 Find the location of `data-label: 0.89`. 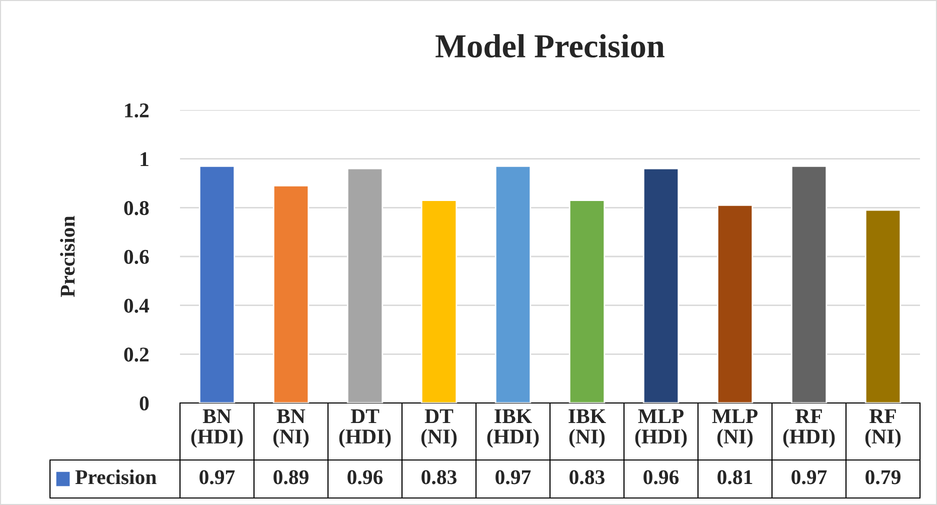

data-label: 0.89 is located at coordinates (291, 477).